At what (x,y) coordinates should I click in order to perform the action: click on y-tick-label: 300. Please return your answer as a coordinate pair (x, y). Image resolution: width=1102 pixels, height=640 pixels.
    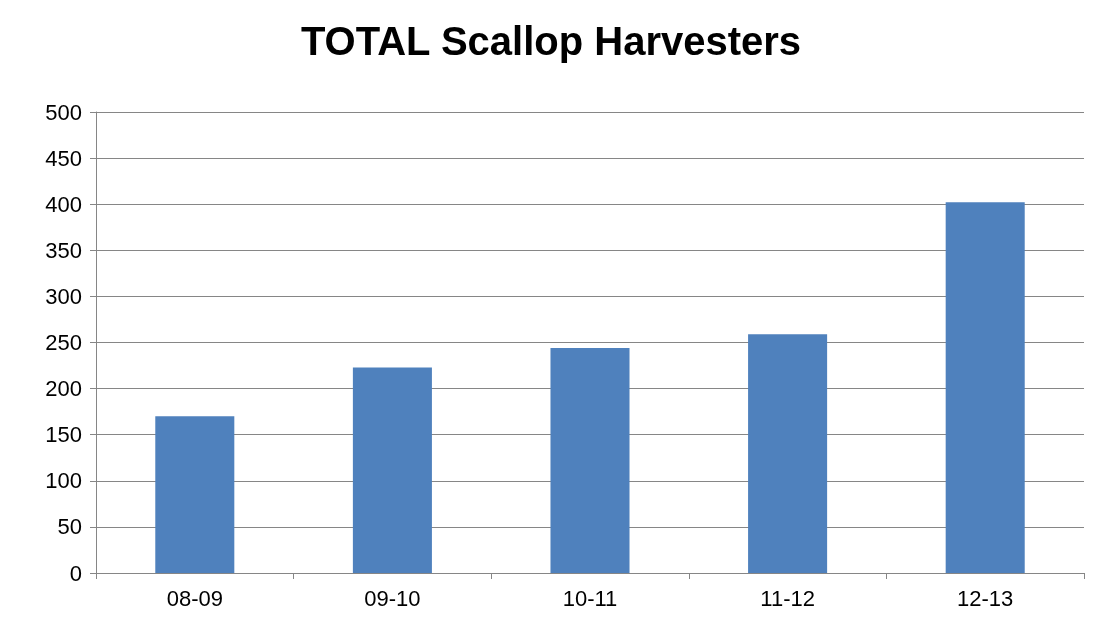
    Looking at the image, I should click on (63, 296).